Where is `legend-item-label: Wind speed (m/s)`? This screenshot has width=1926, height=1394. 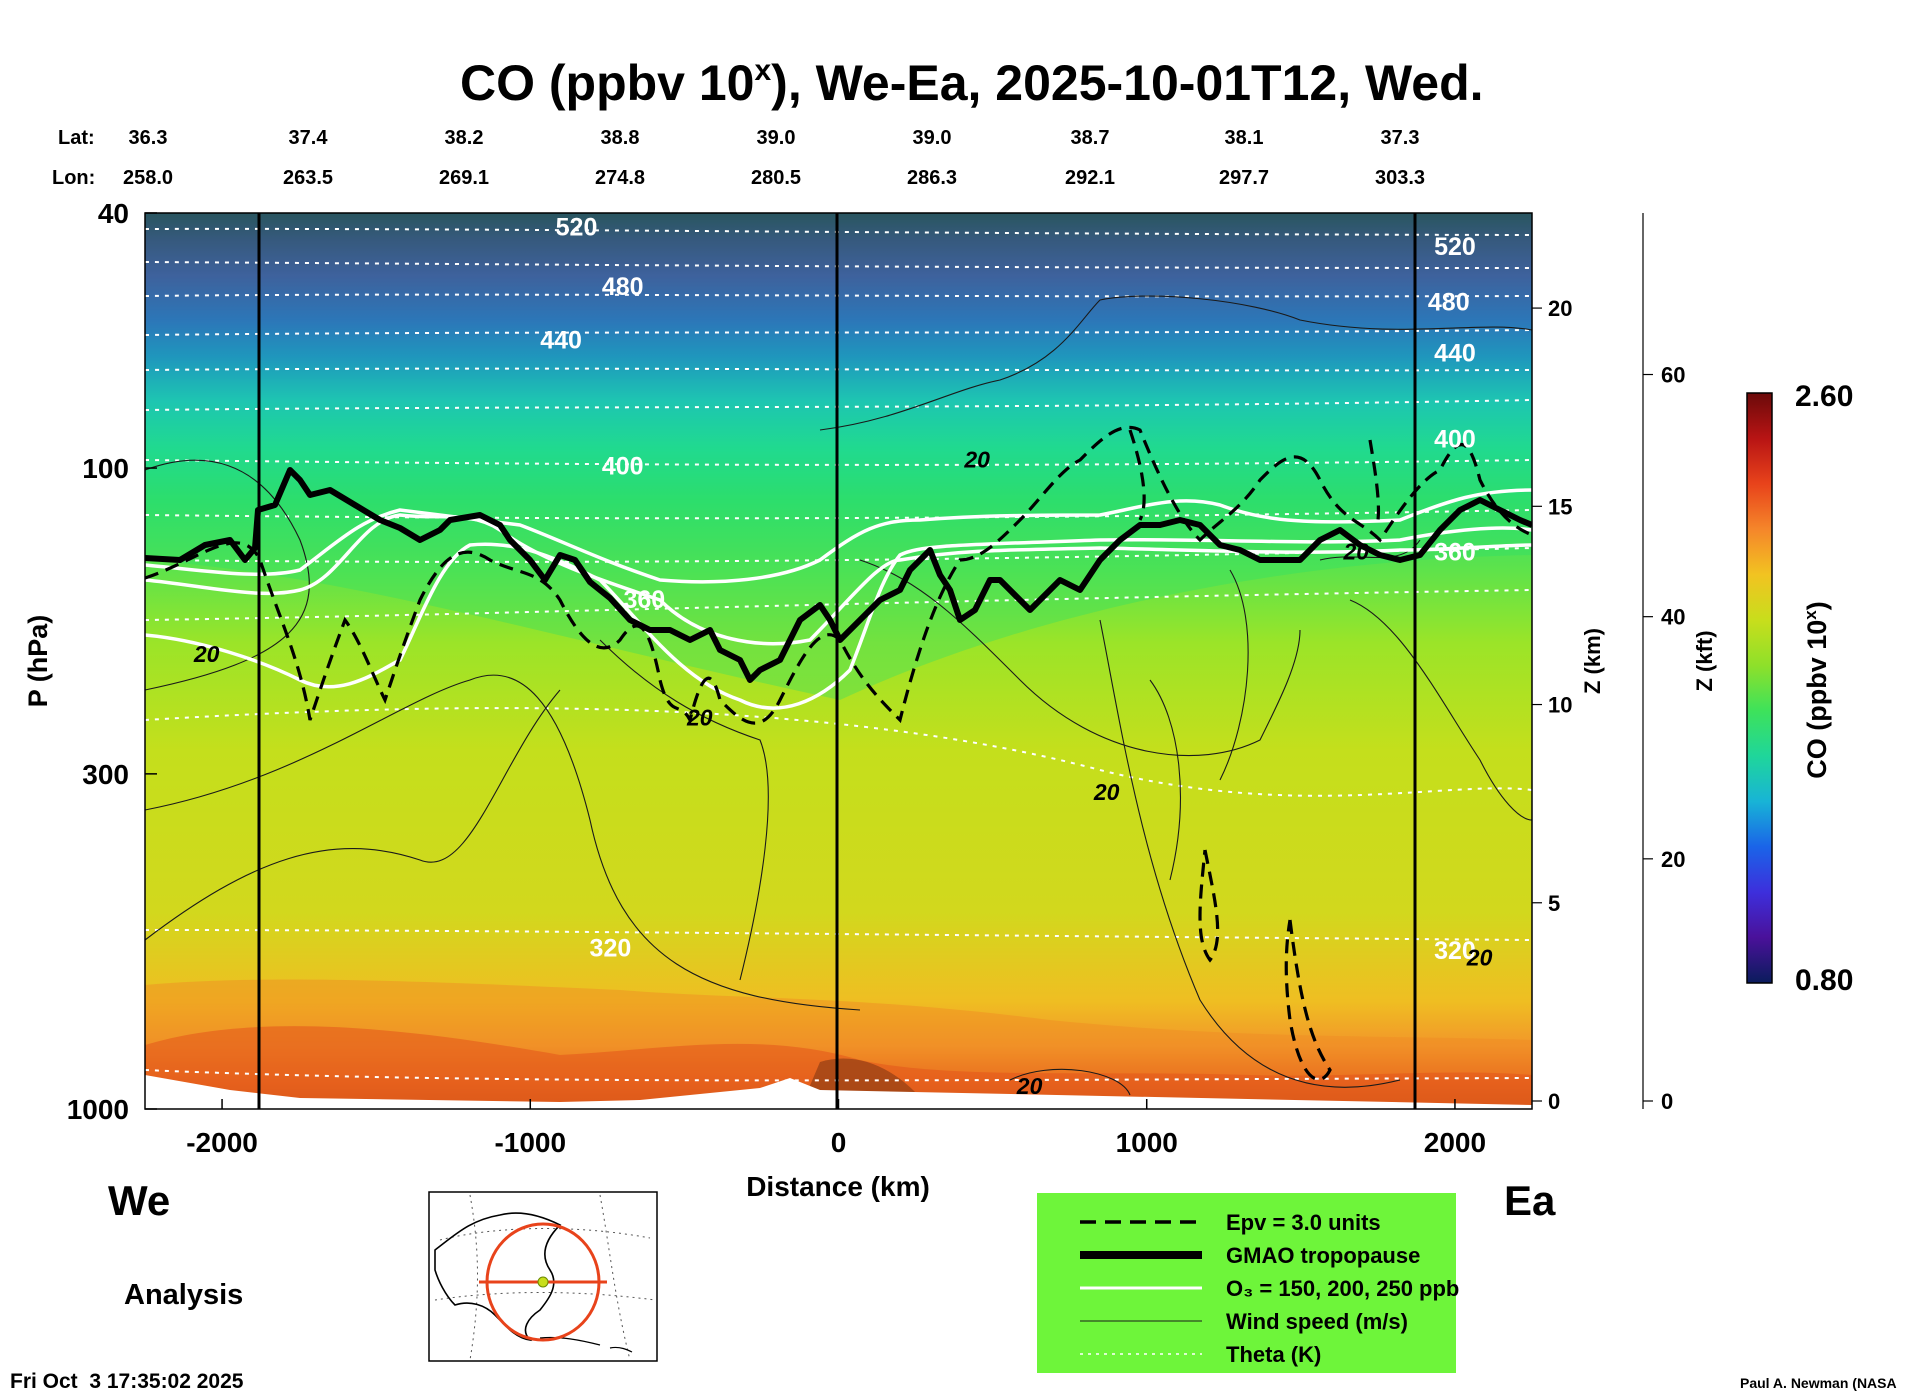
legend-item-label: Wind speed (m/s) is located at coordinates (1317, 1321).